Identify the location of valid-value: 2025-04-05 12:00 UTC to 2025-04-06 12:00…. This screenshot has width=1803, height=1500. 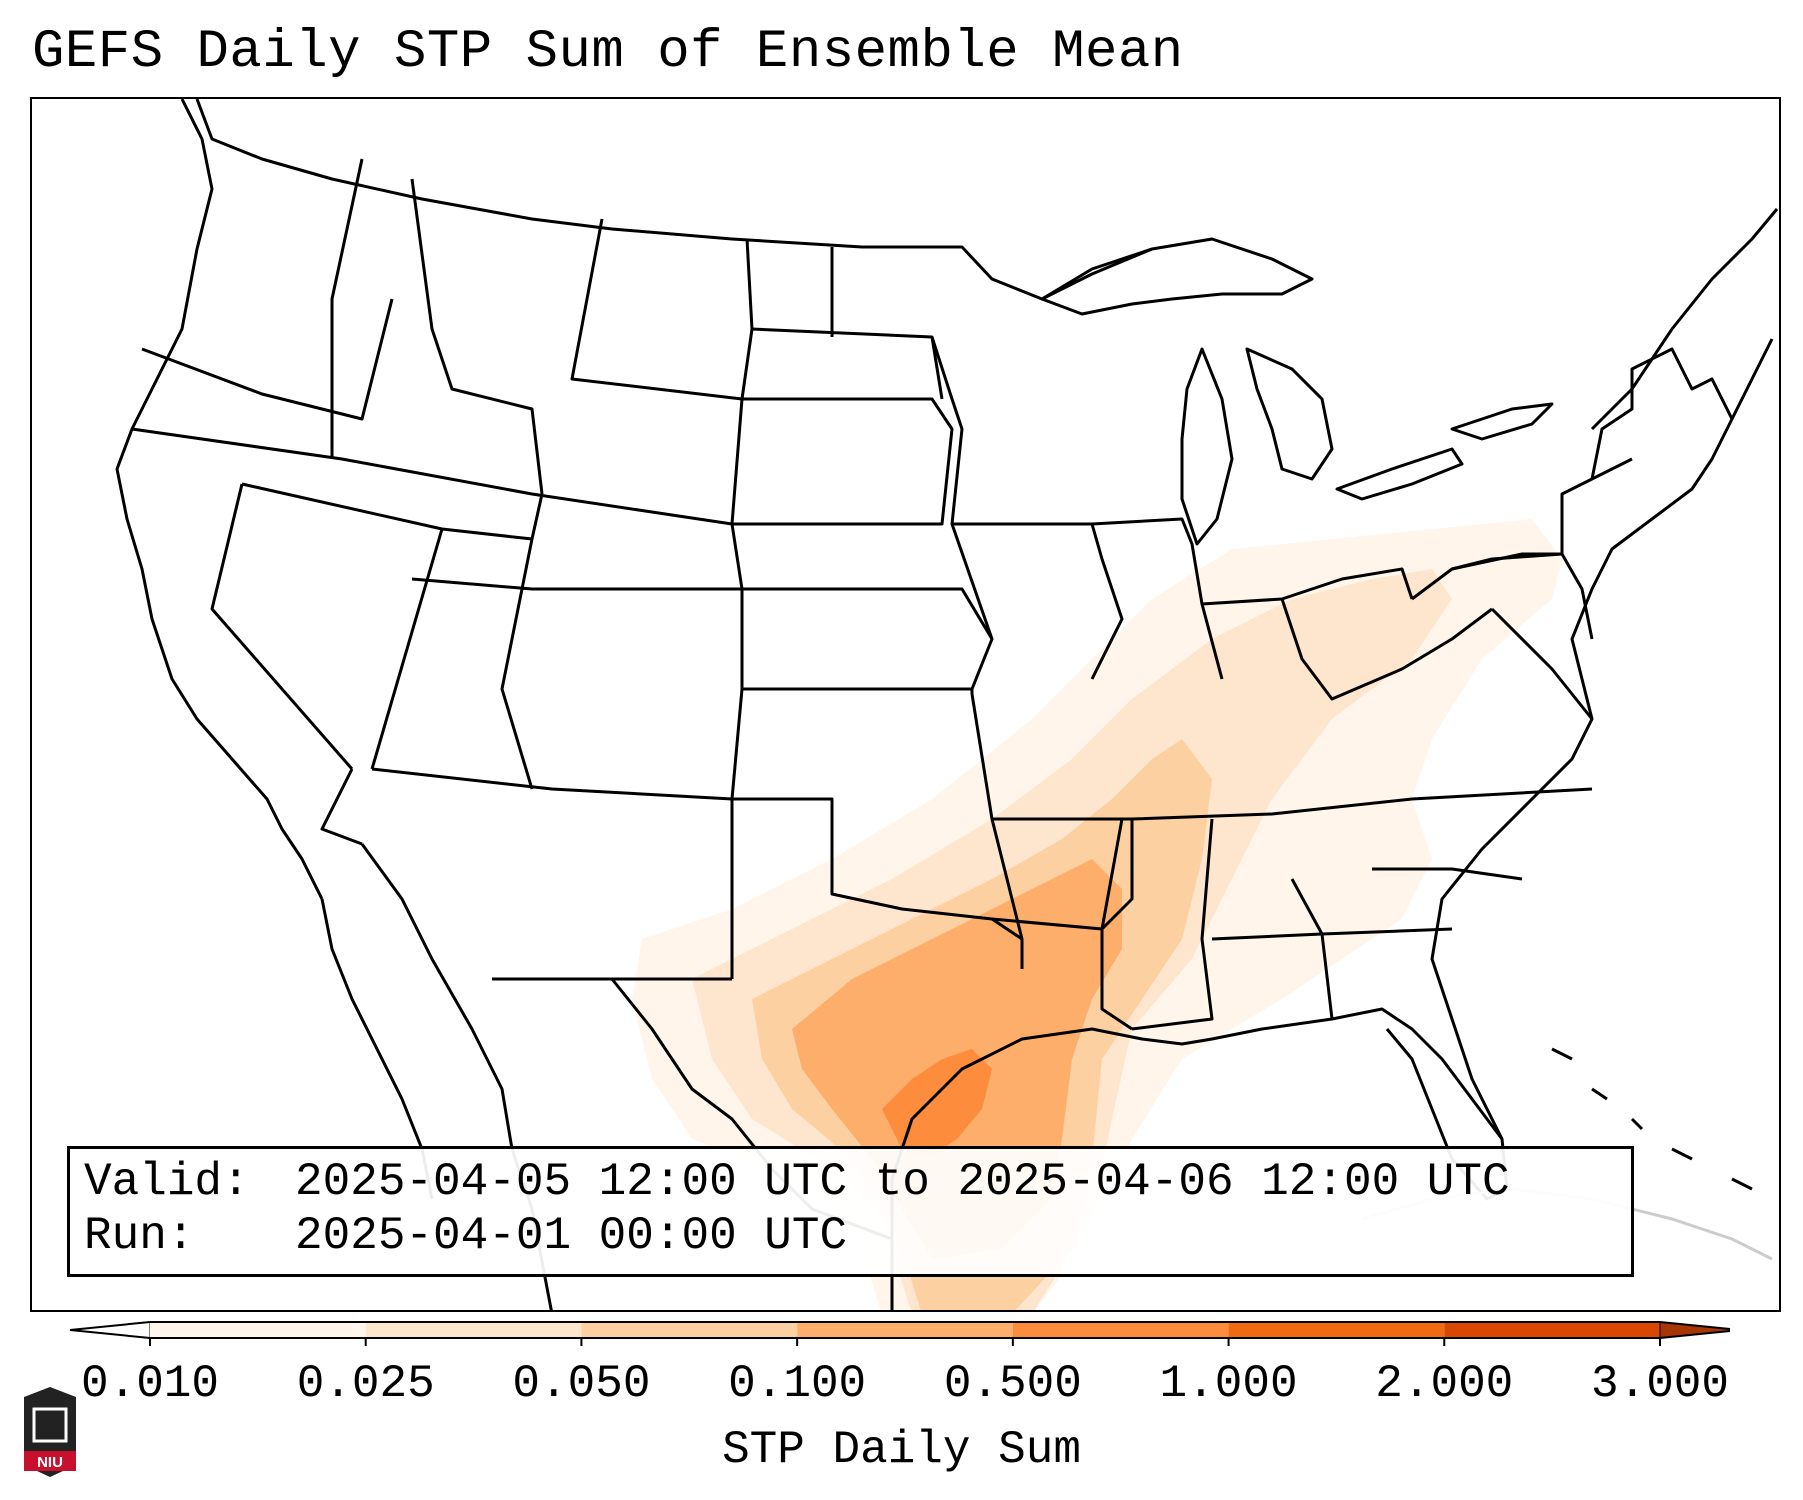
(902, 1182).